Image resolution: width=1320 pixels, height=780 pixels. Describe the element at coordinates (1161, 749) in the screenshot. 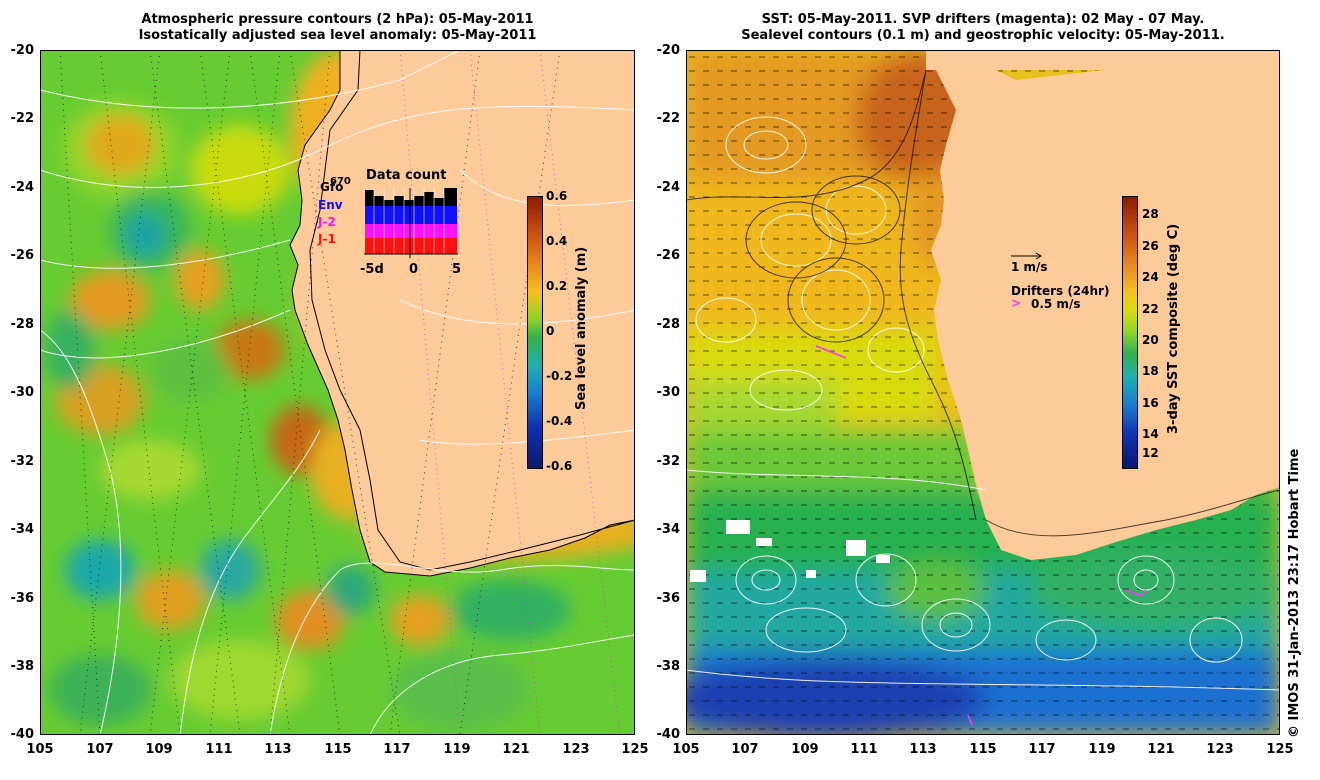

I see `right-xtick: 121` at that location.